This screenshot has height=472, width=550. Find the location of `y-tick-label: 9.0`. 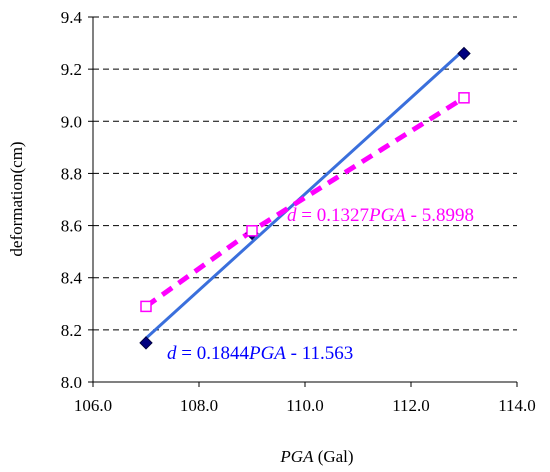

y-tick-label: 9.0 is located at coordinates (71, 121).